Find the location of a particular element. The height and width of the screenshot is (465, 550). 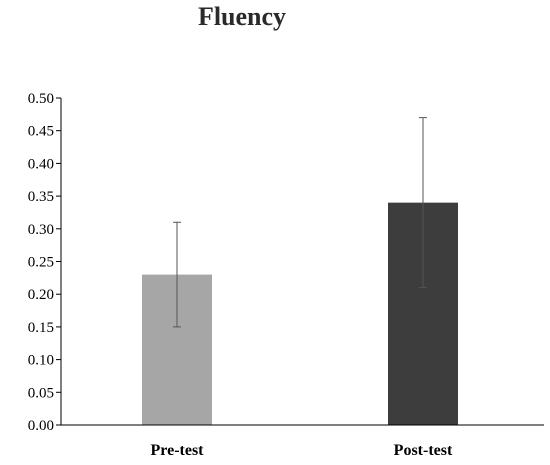

y-tick-label: 0.35 is located at coordinates (41, 197).